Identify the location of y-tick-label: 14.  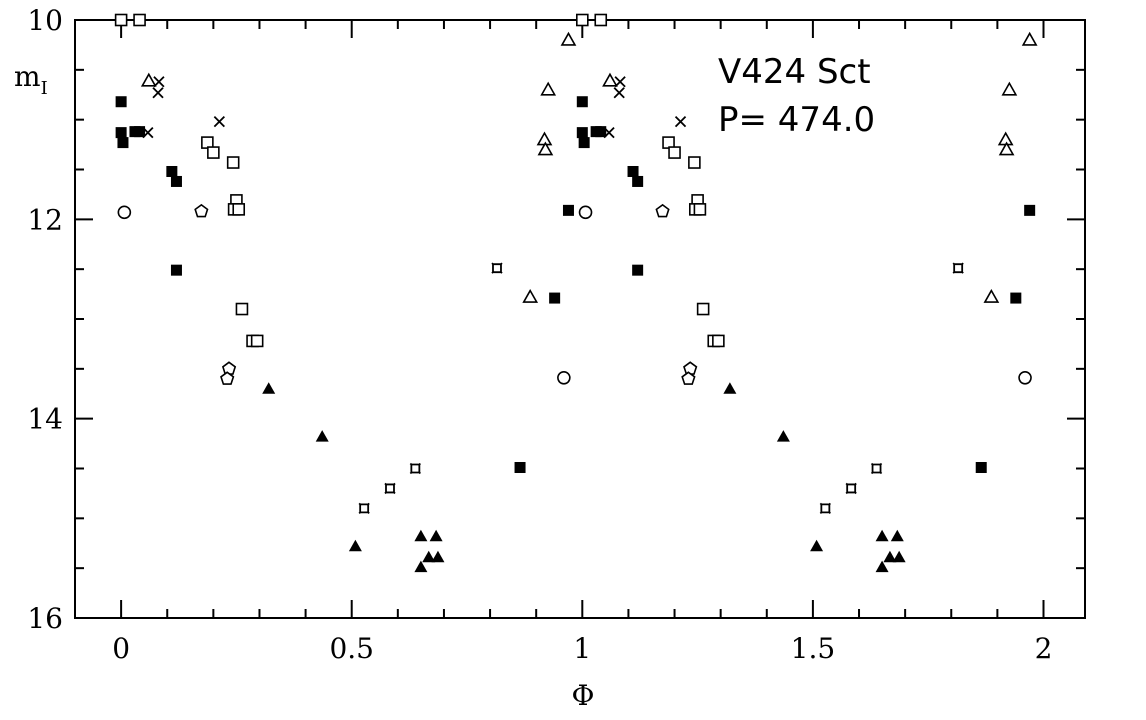
(45, 419).